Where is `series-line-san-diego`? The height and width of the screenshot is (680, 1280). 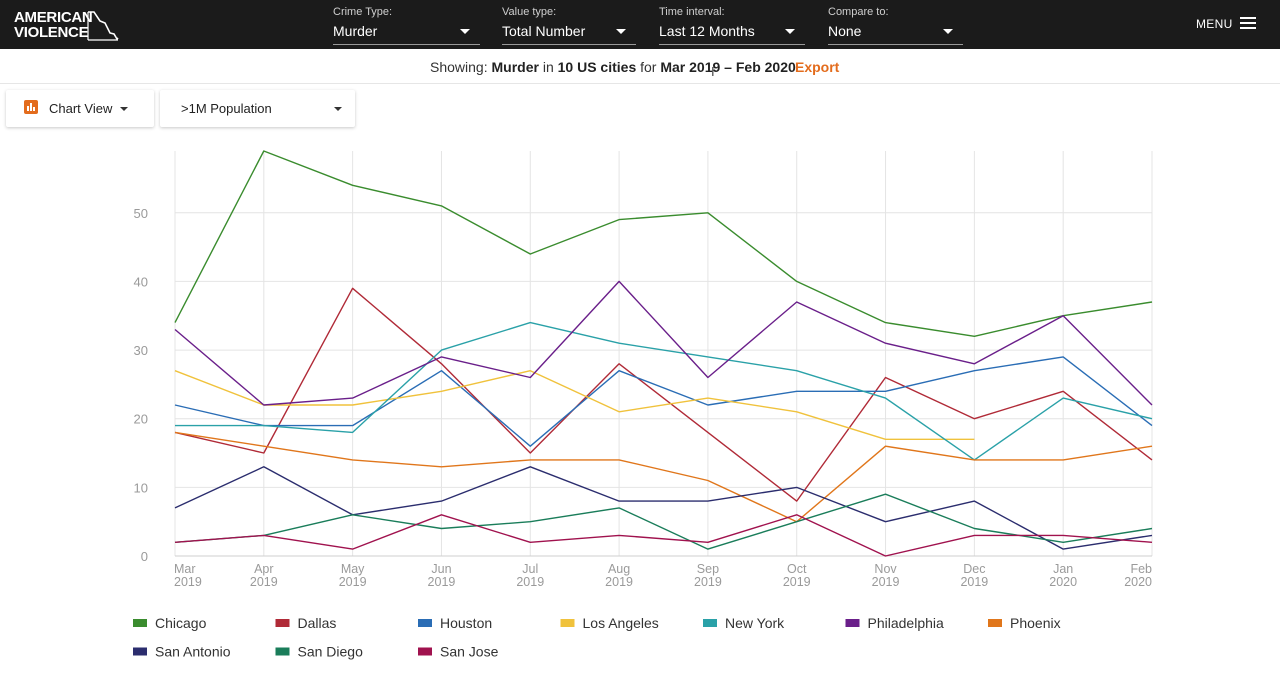
series-line-san-diego is located at coordinates (663, 521).